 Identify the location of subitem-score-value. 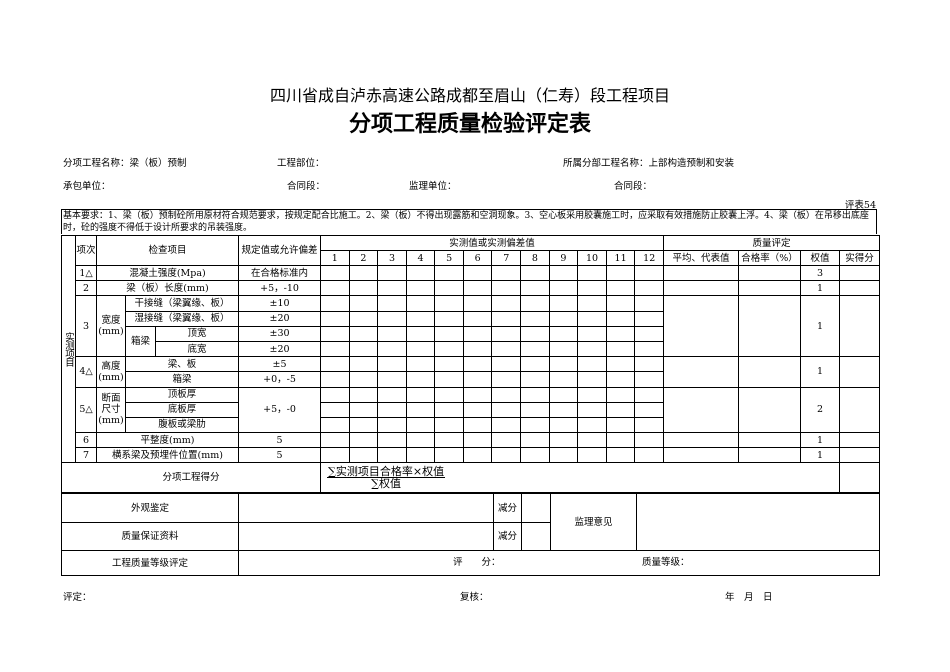
(860, 478).